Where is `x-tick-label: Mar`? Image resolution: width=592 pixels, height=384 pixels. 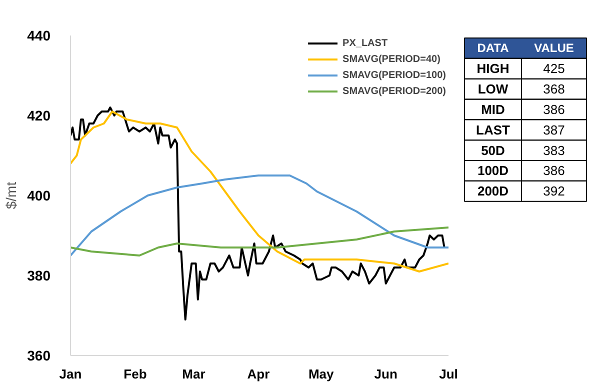 x-tick-label: Mar is located at coordinates (194, 374).